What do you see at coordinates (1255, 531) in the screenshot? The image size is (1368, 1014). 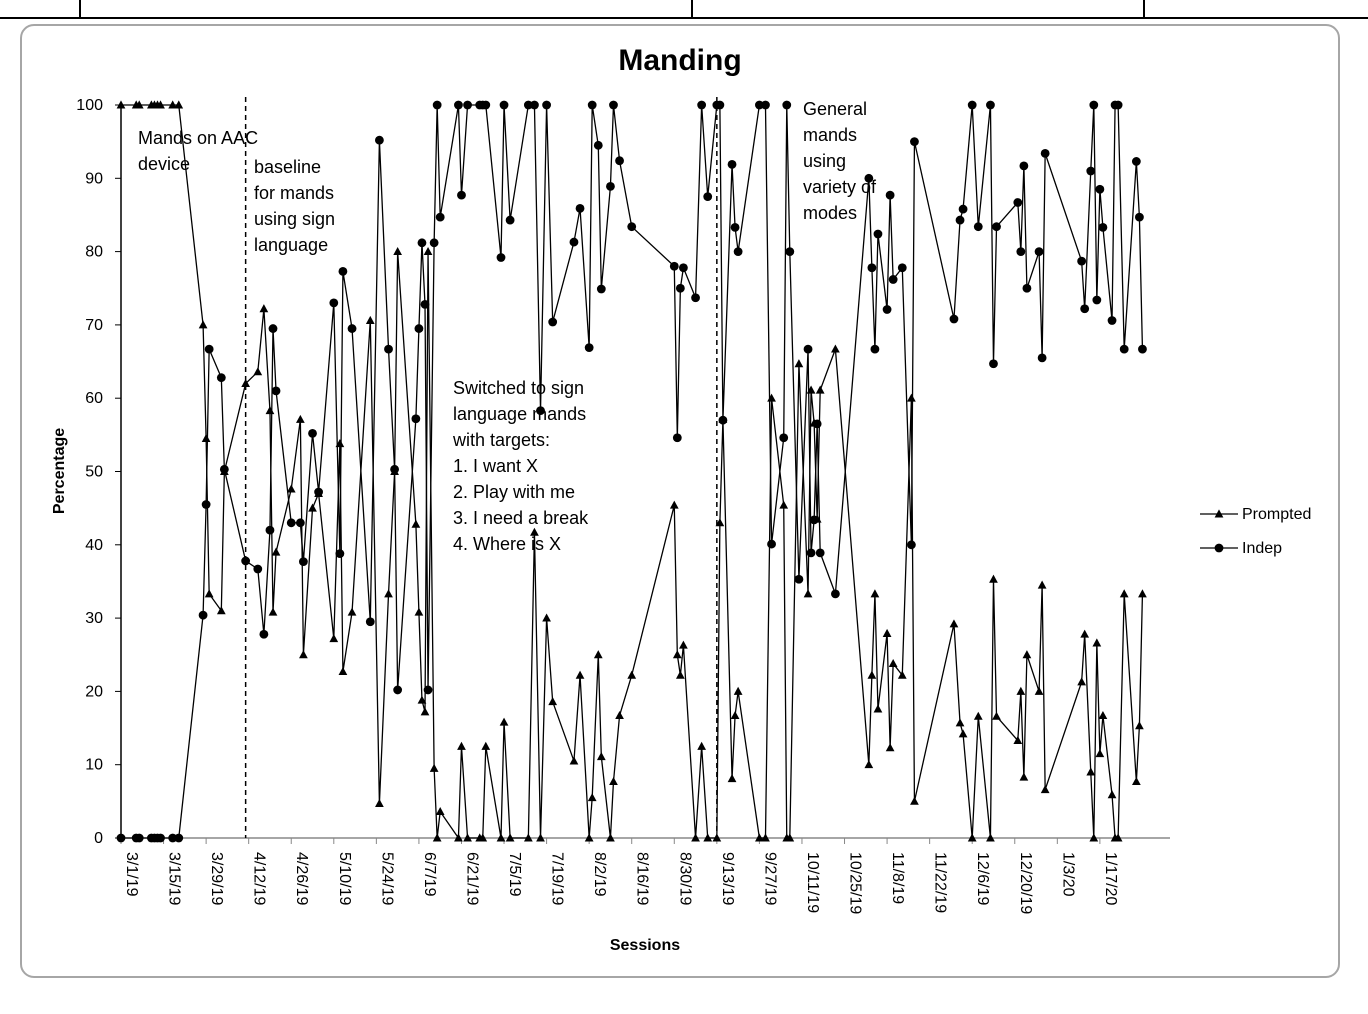 I see `legend: Prompted Indep` at bounding box center [1255, 531].